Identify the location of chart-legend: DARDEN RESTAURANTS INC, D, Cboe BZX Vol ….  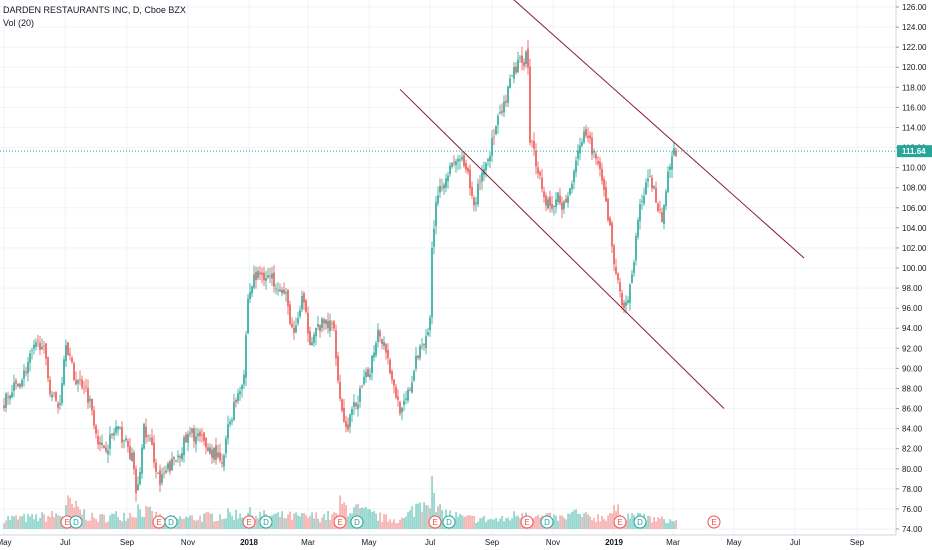
(94, 17).